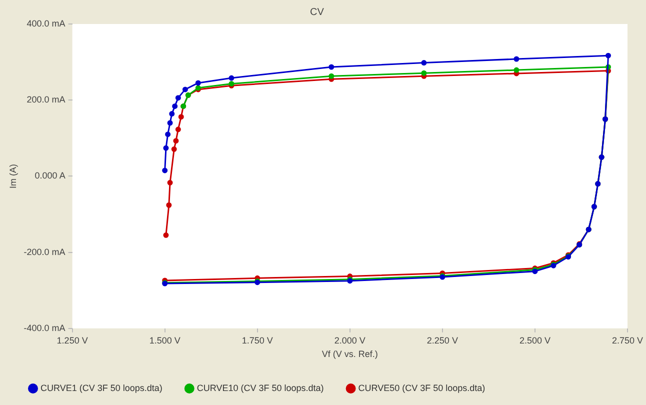  I want to click on x-tick-label: 1.750 V, so click(257, 340).